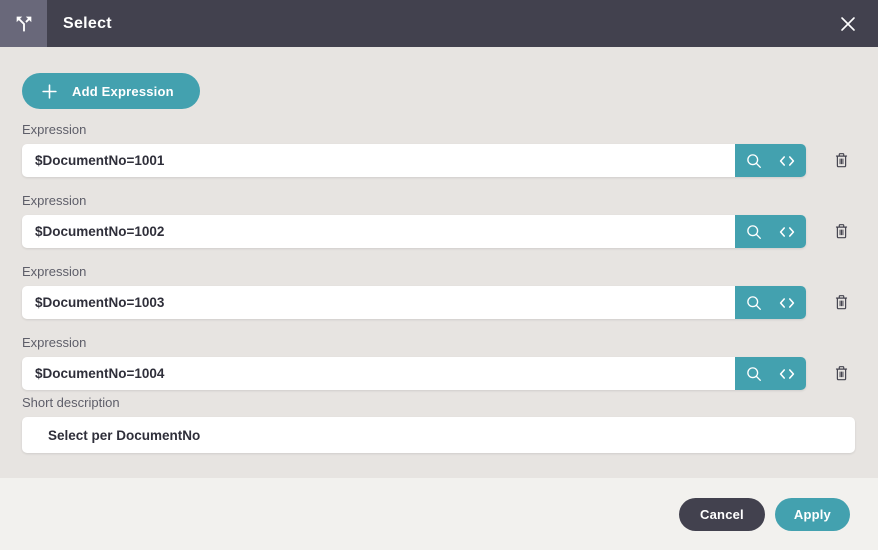  I want to click on dialog-footer: Cancel Apply, so click(439, 514).